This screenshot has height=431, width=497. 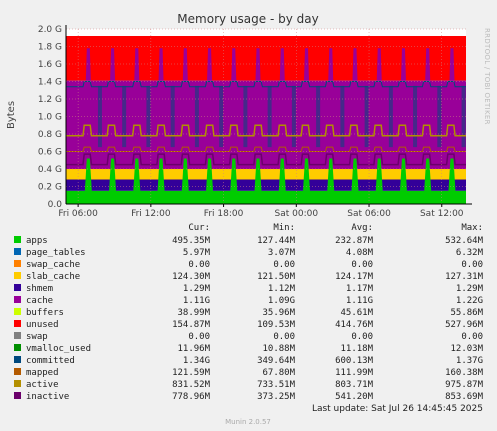 What do you see at coordinates (354, 397) in the screenshot?
I see `legend-value-avg: 541.20M` at bounding box center [354, 397].